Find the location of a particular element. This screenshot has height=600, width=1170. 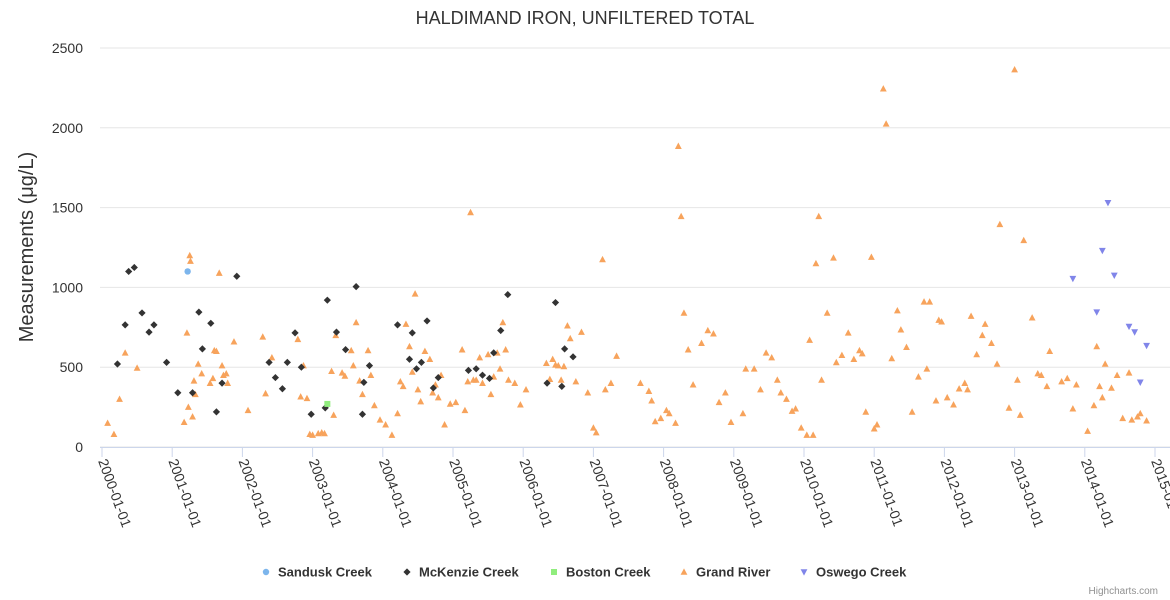

legend-item-sandusk-creek: Sandusk Creek is located at coordinates (317, 572).